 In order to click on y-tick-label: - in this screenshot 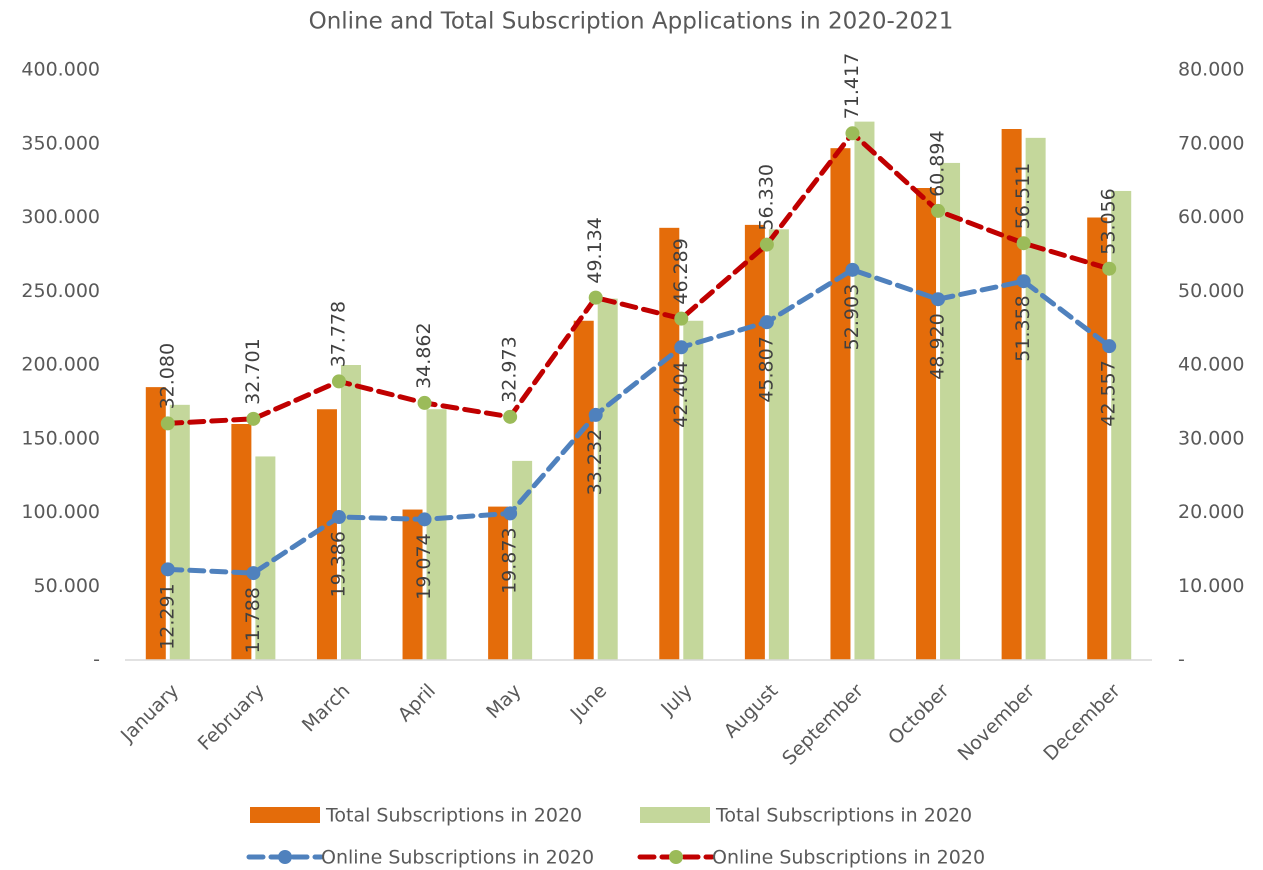, I will do `click(96, 660)`.